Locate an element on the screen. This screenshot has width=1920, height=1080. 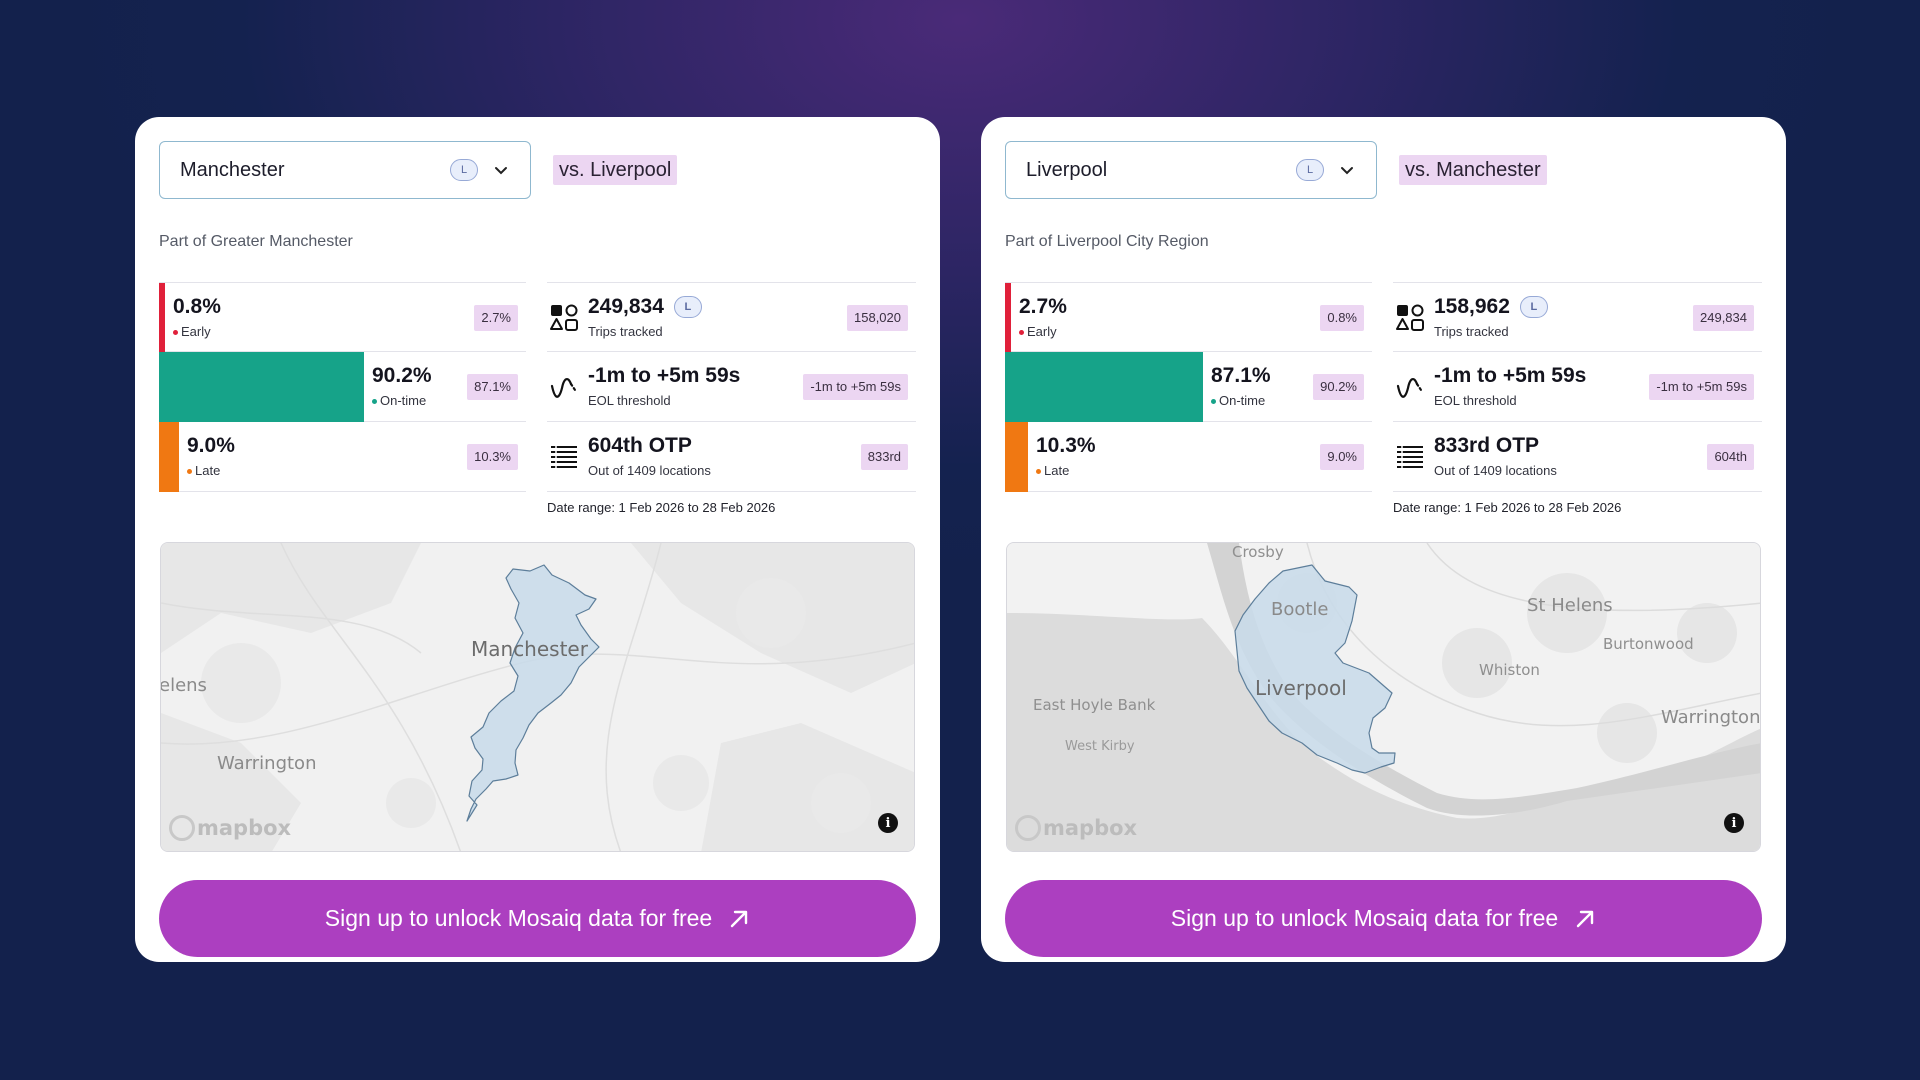
metric-row-otp: 833rd OTP Out of 1409 locations 604th is located at coordinates (1577, 457).